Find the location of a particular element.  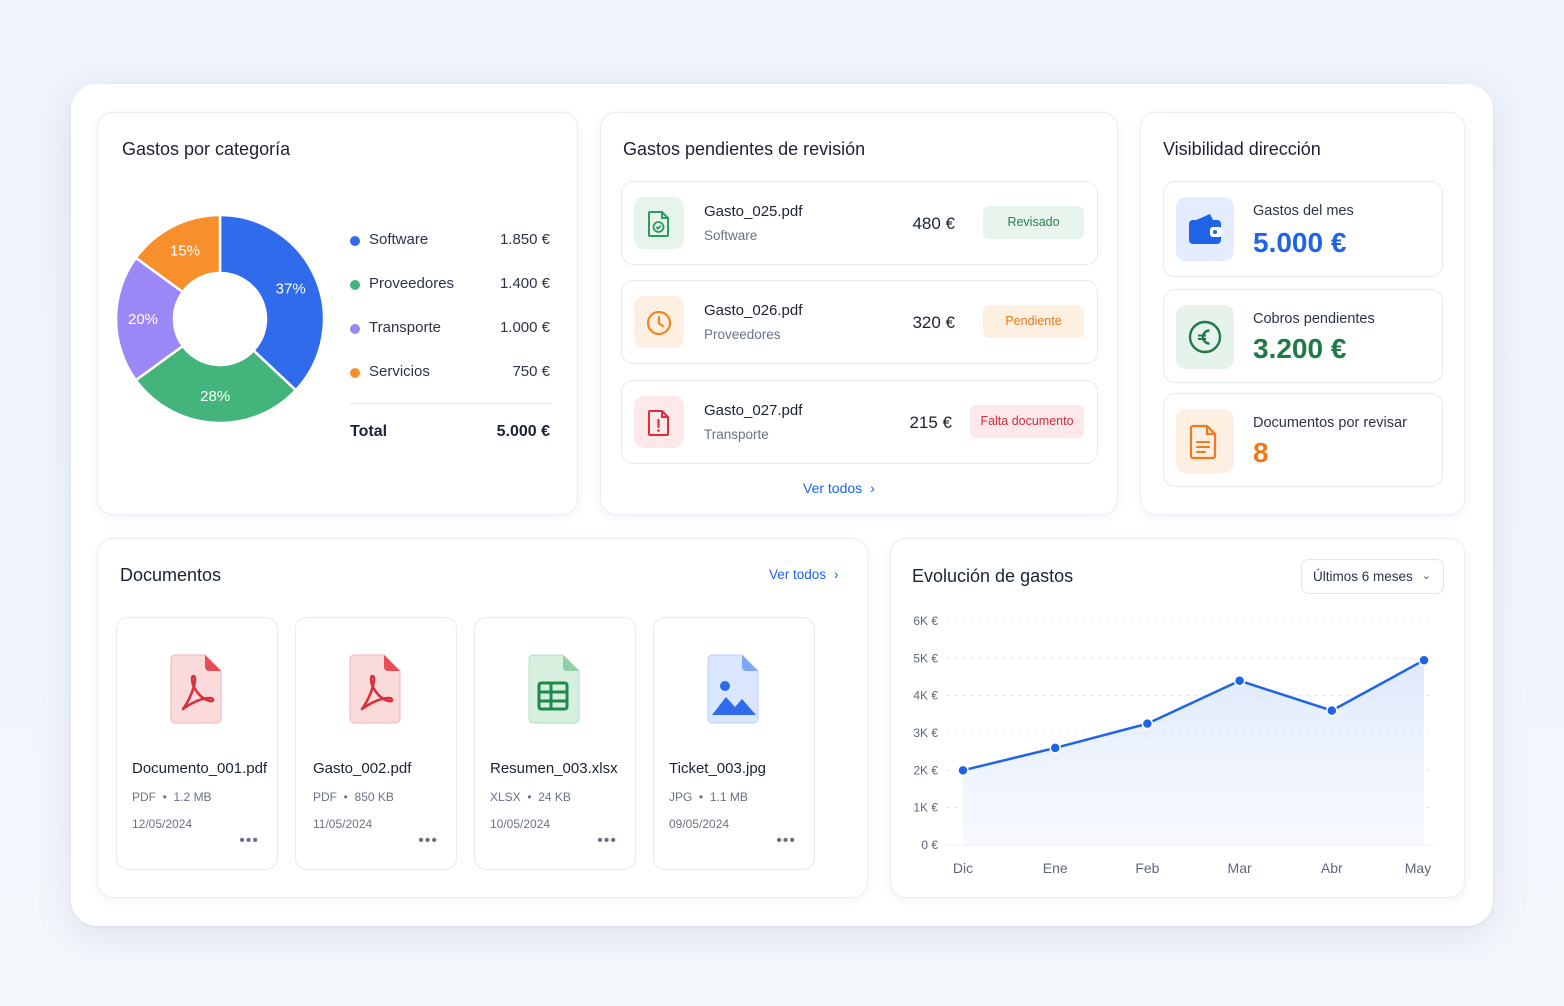

legend-value: 750 € is located at coordinates (531, 371).